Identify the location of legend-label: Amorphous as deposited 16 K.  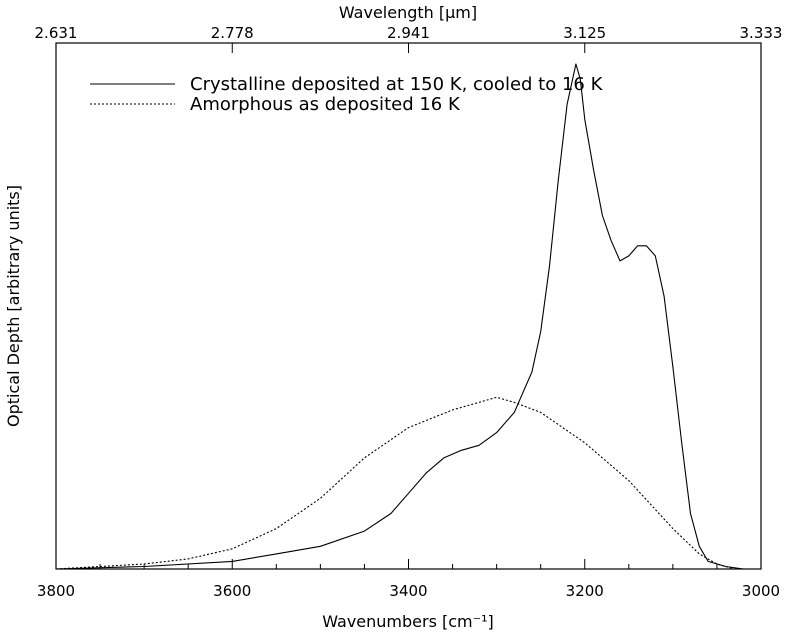
(325, 104).